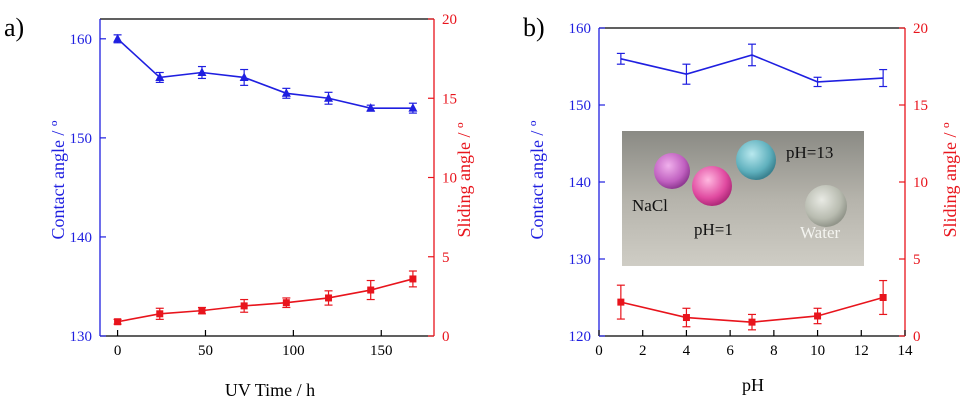  Describe the element at coordinates (265, 73) in the screenshot. I see `panel-a-contact-angle-line` at that location.